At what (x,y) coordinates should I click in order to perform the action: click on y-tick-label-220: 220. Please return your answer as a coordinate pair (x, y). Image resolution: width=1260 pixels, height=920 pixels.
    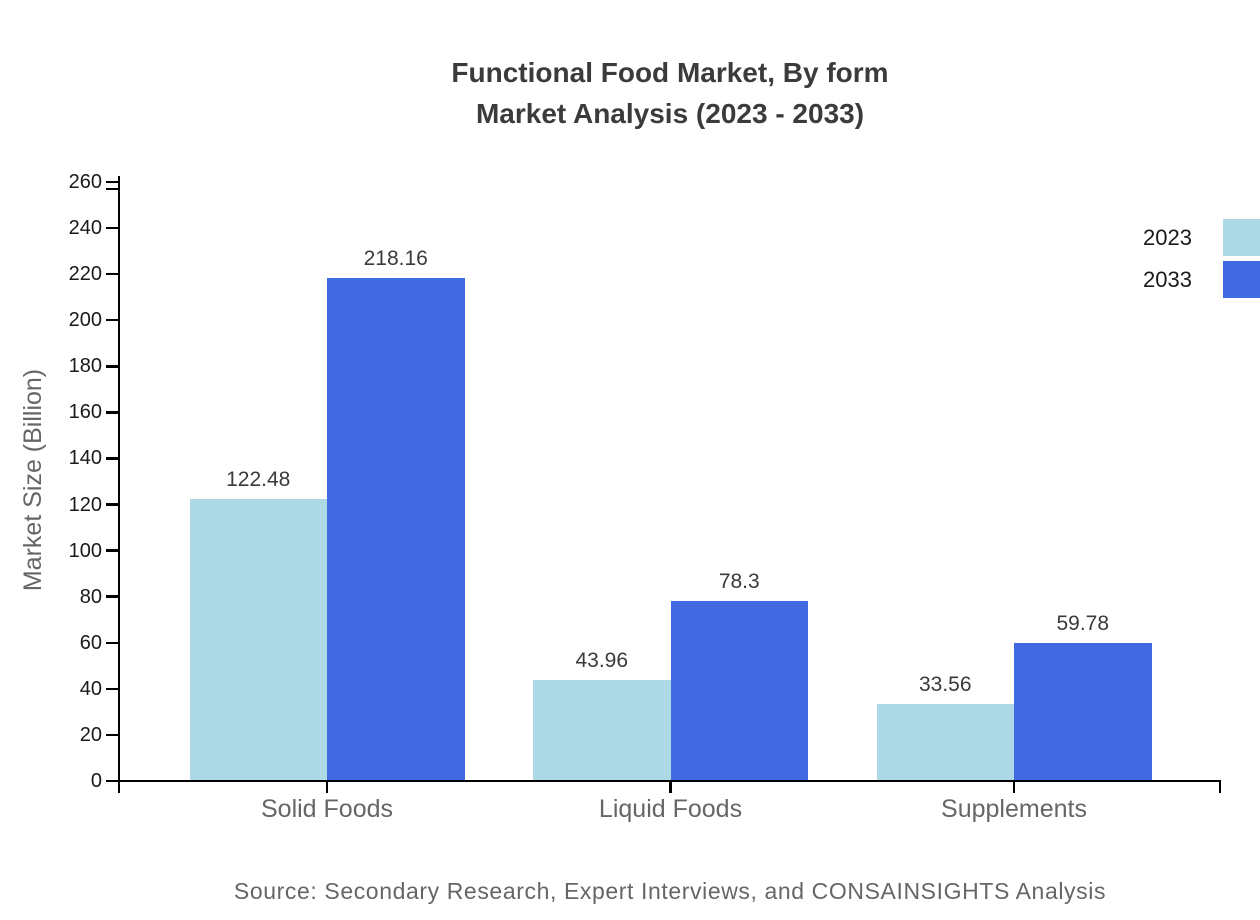
    Looking at the image, I should click on (85, 274).